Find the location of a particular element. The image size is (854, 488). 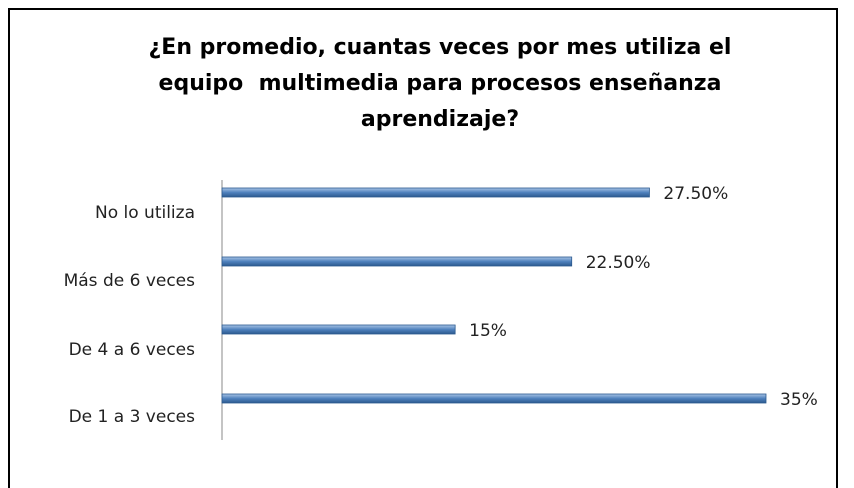

value-label: 22.50% is located at coordinates (618, 263).